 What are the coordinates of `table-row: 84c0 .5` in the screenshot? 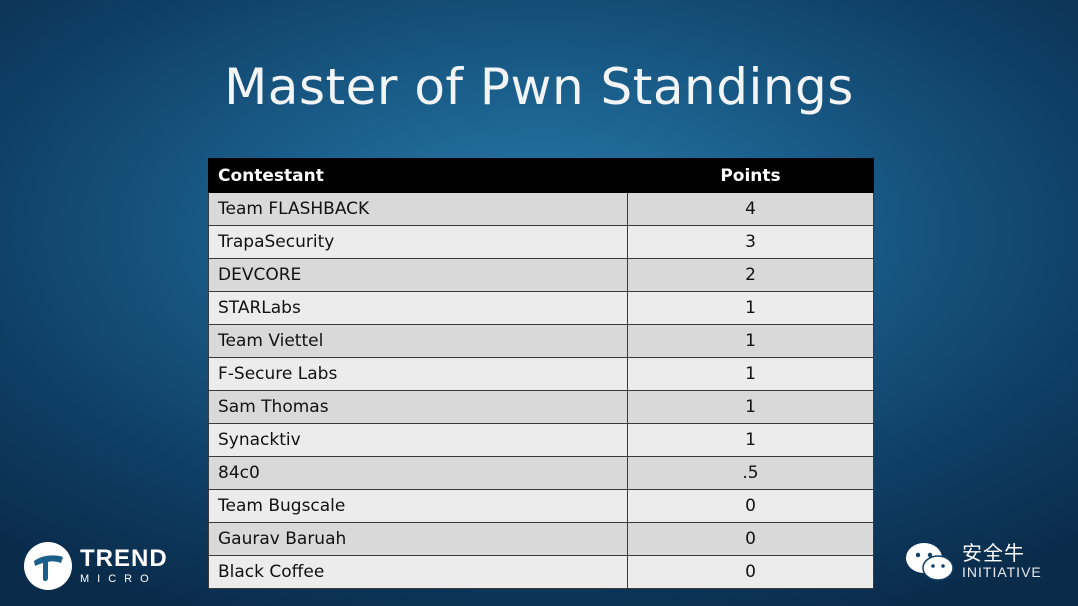 It's located at (541, 473).